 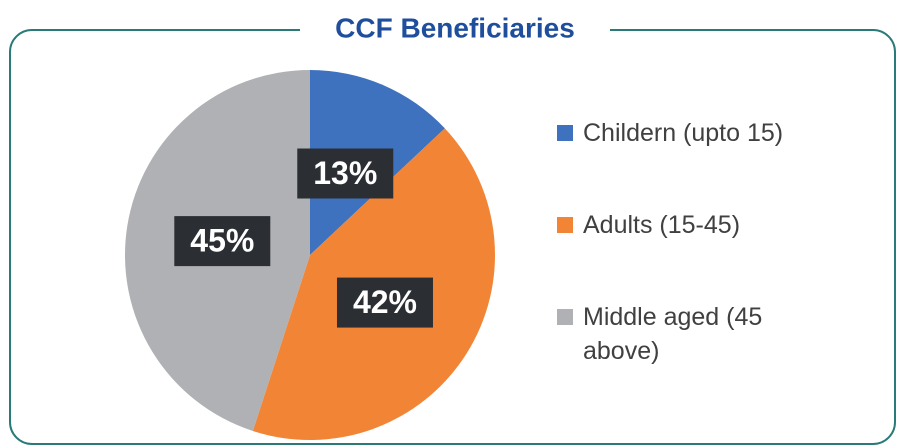 What do you see at coordinates (673, 334) in the screenshot?
I see `legend-label: Middle aged (45 above)` at bounding box center [673, 334].